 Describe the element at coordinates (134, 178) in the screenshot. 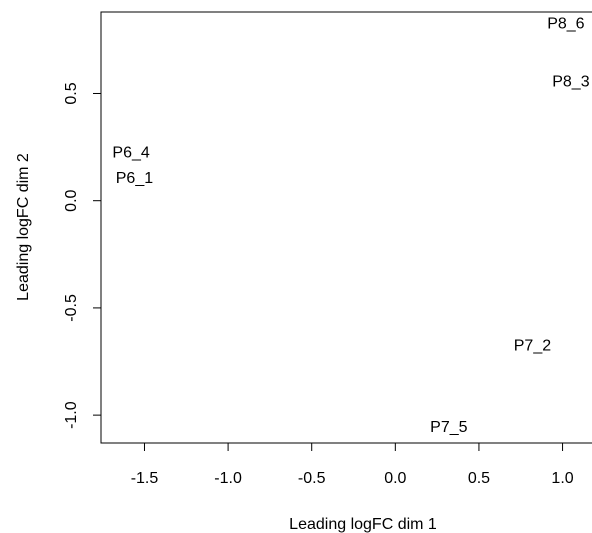

I see `point-label: P6_1` at that location.